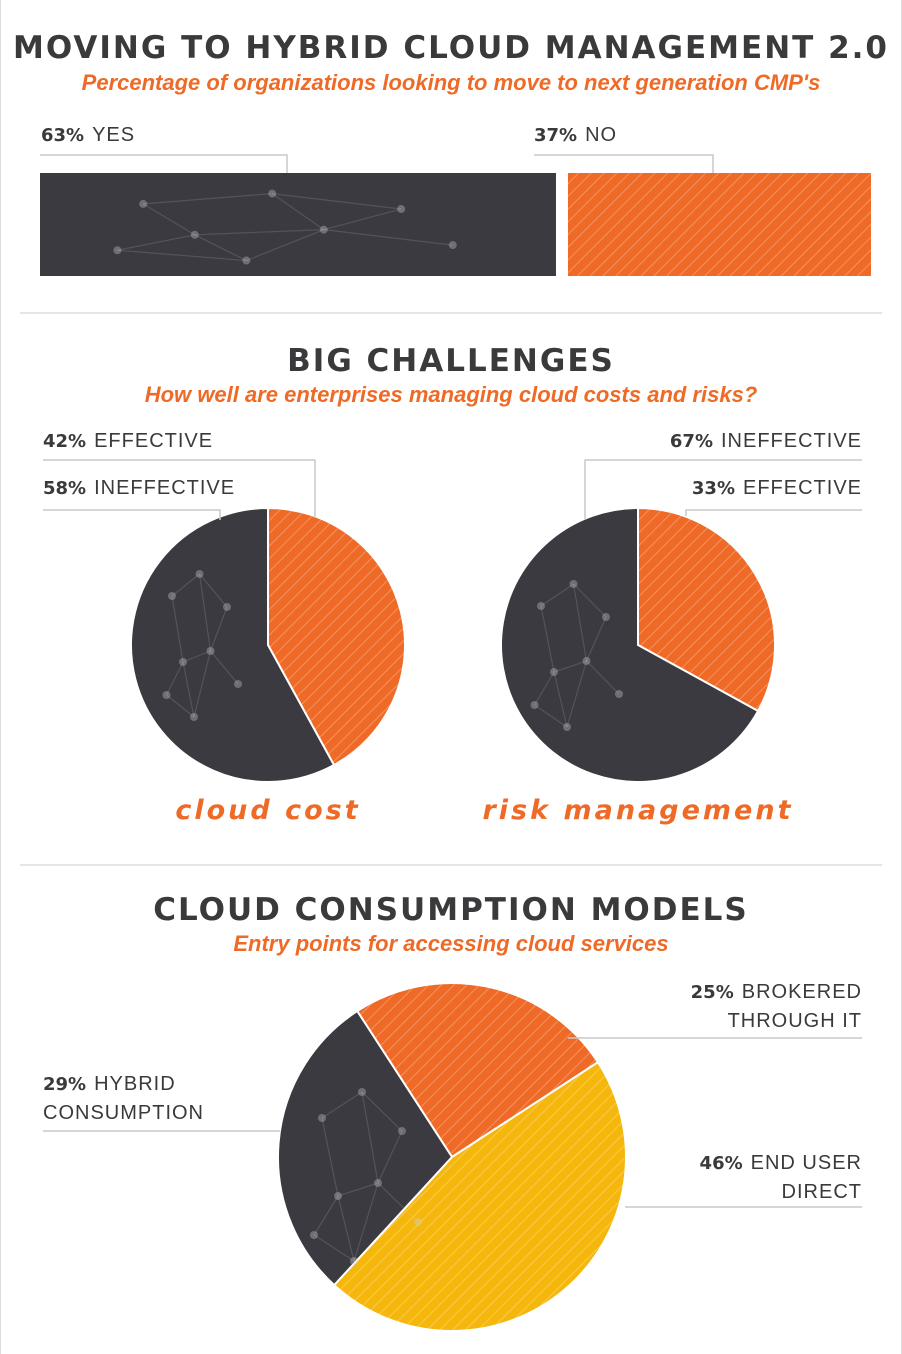 The image size is (902, 1354). I want to click on pie1-ineffective-leader, so click(132, 514).